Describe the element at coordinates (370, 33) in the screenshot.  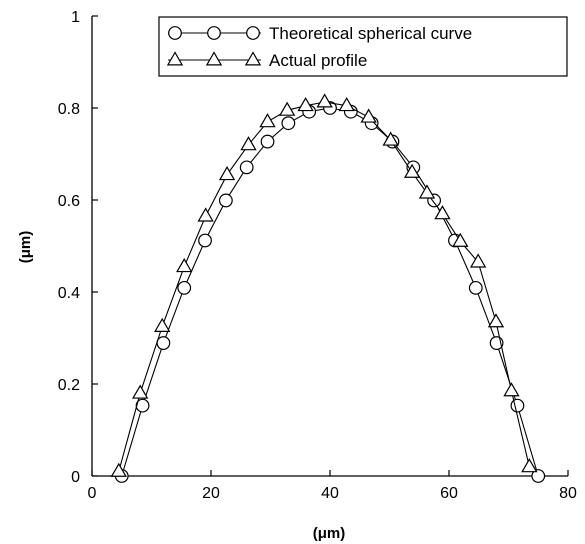
I see `legend-label: Theoretical spherical curve` at that location.